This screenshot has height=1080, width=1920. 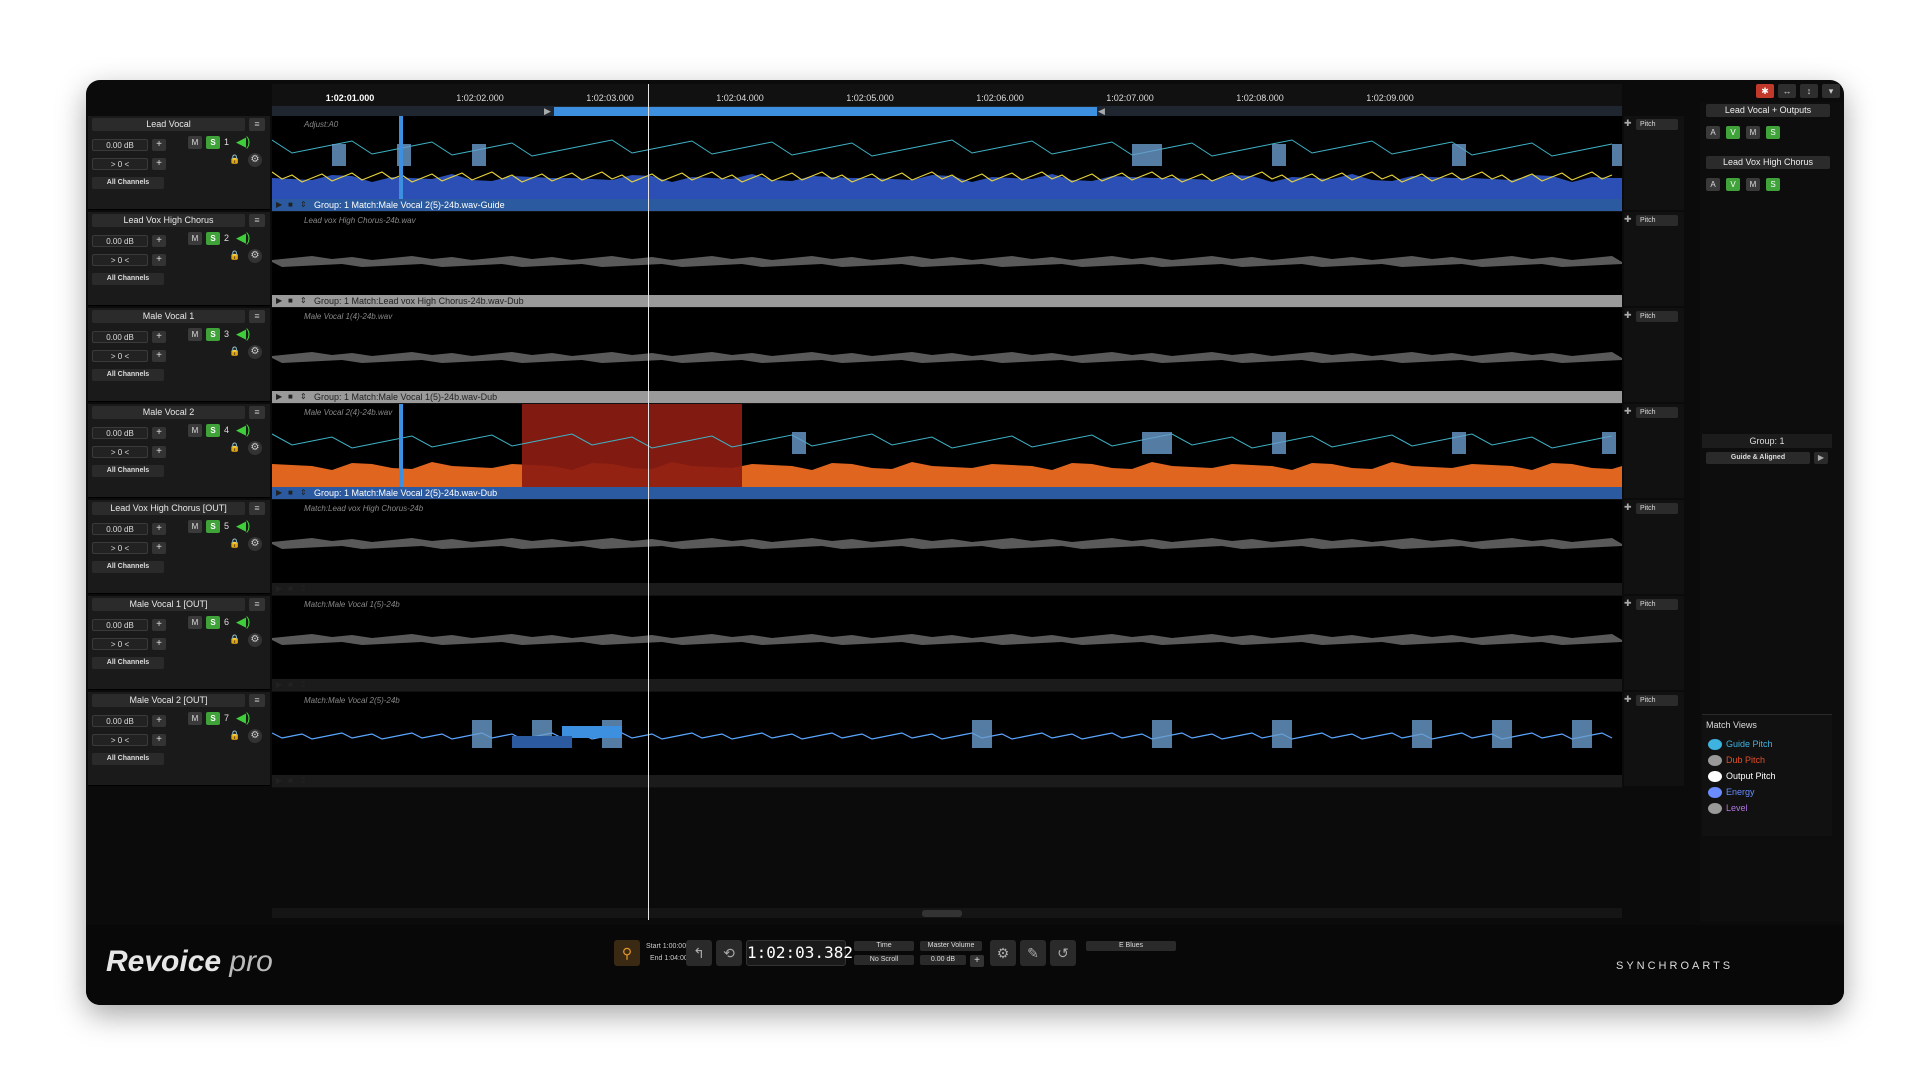 I want to click on track-lane: Match:Lead vox High Chorus-24b ▶ ■ ⇕, so click(x=947, y=548).